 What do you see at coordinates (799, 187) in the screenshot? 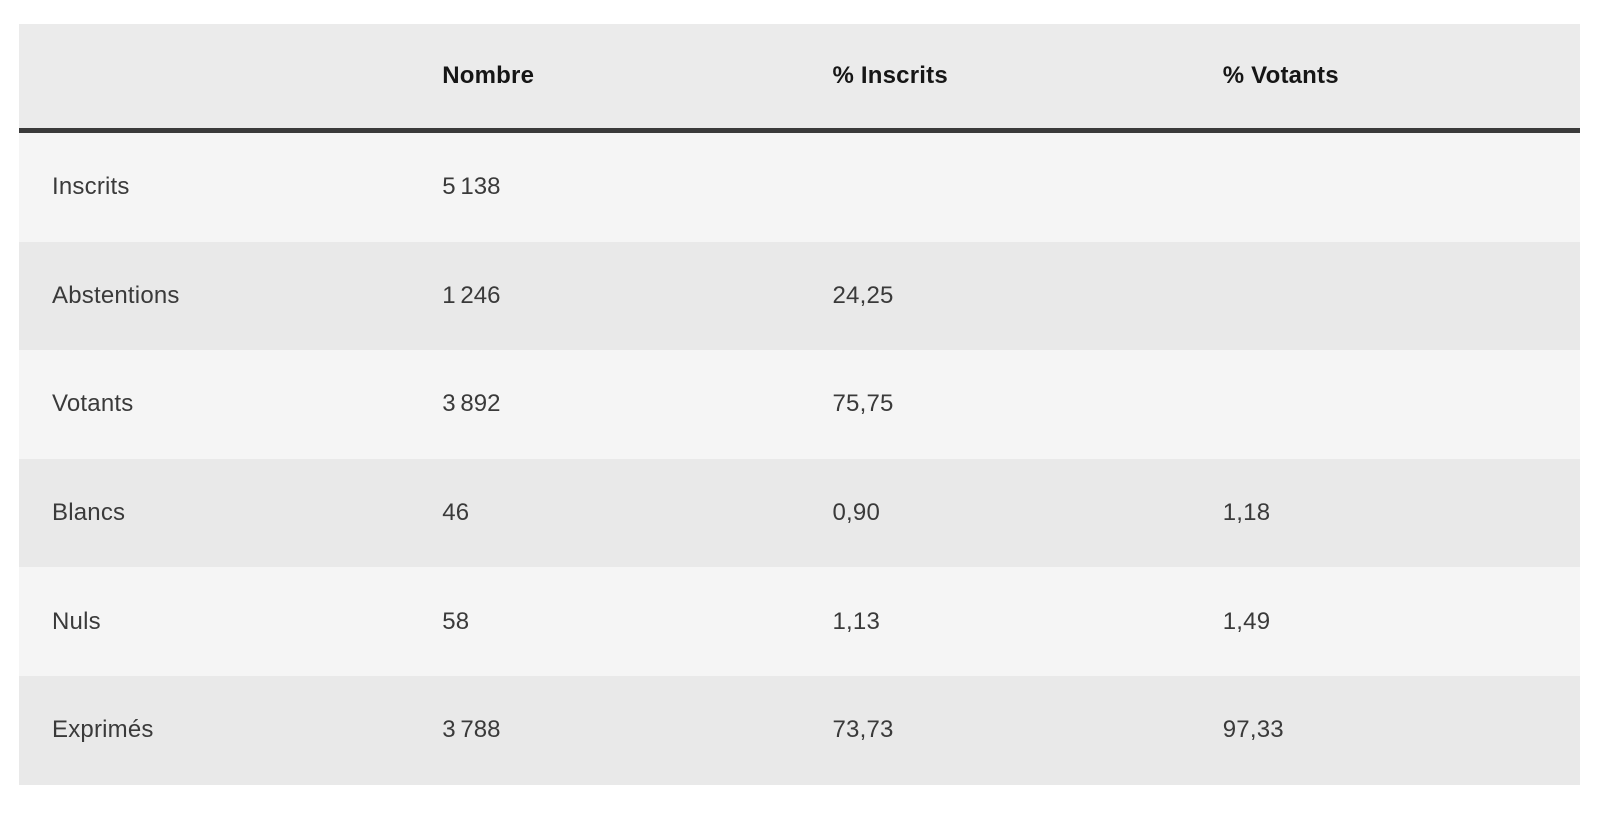
I see `table-row-inscrits: Inscrits 5 138` at bounding box center [799, 187].